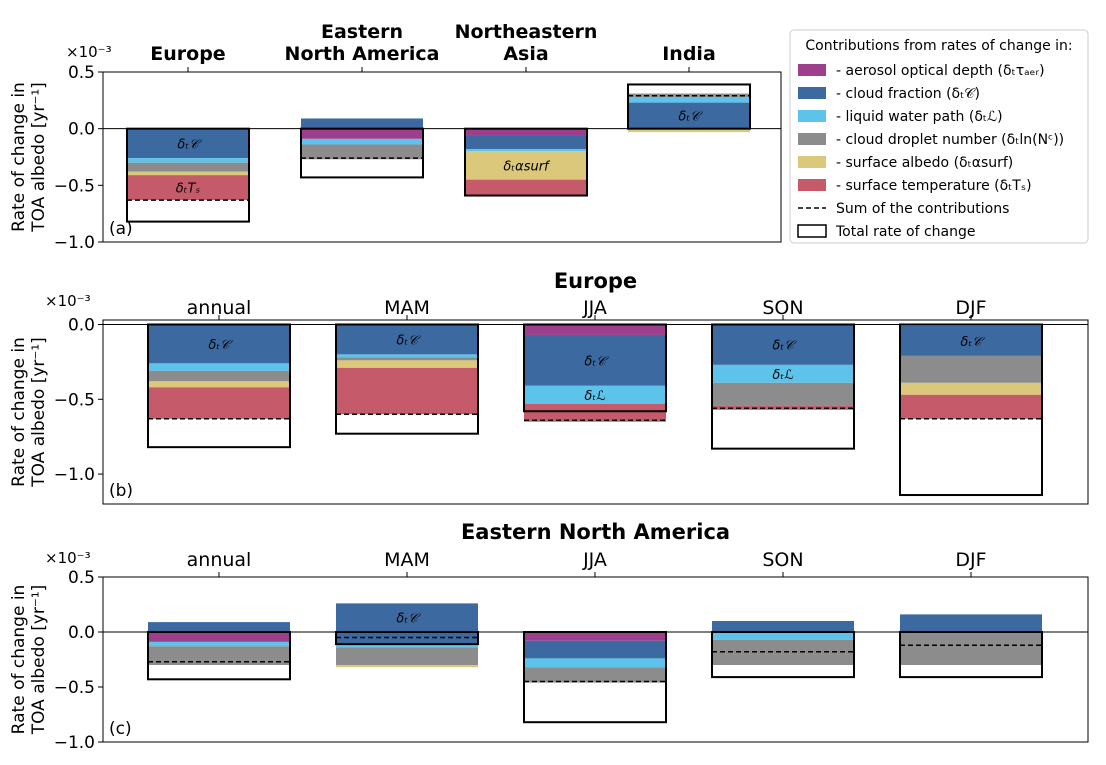 The height and width of the screenshot is (765, 1106). I want to click on panel-label: (c), so click(120, 729).